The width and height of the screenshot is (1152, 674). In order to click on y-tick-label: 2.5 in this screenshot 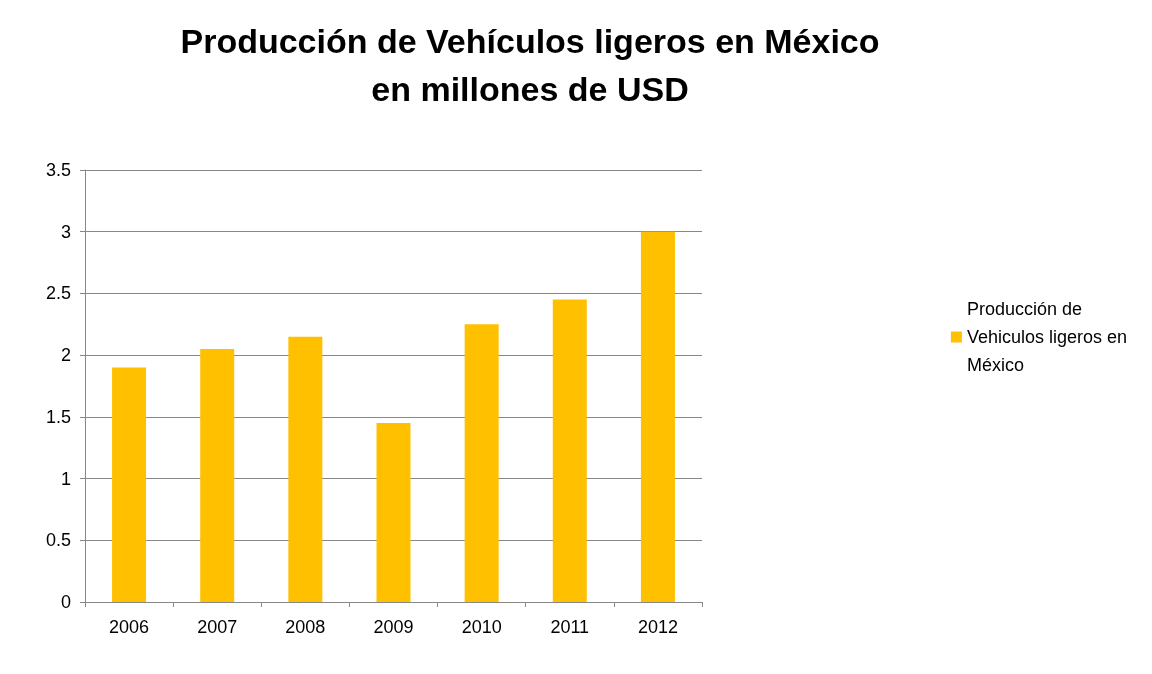, I will do `click(58, 293)`.